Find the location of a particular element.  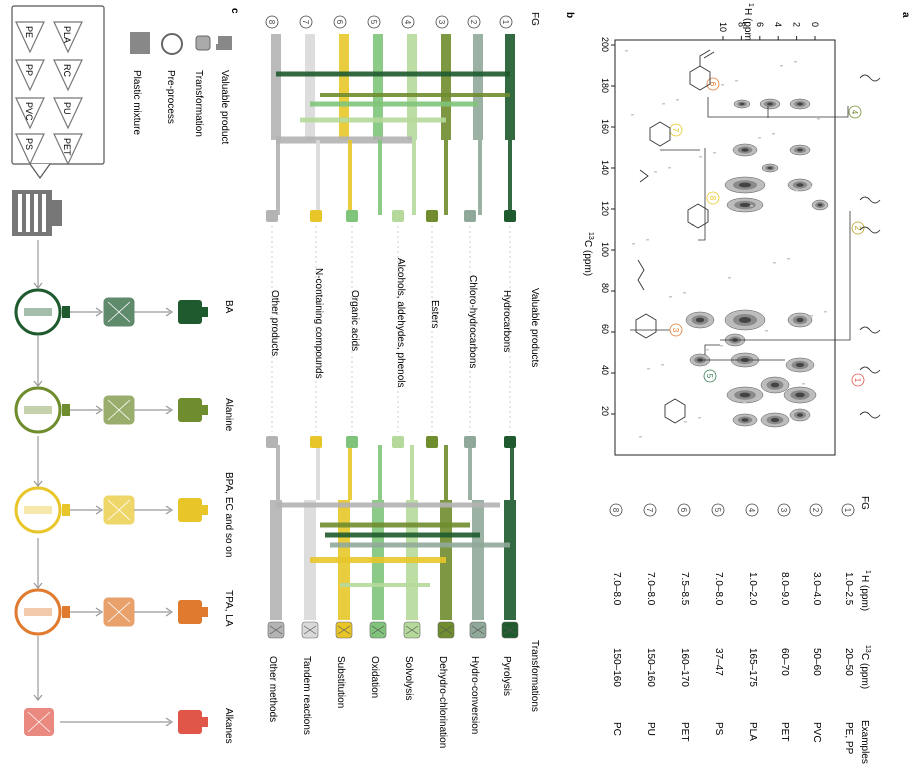

panel-label-a: a is located at coordinates (905, 15).